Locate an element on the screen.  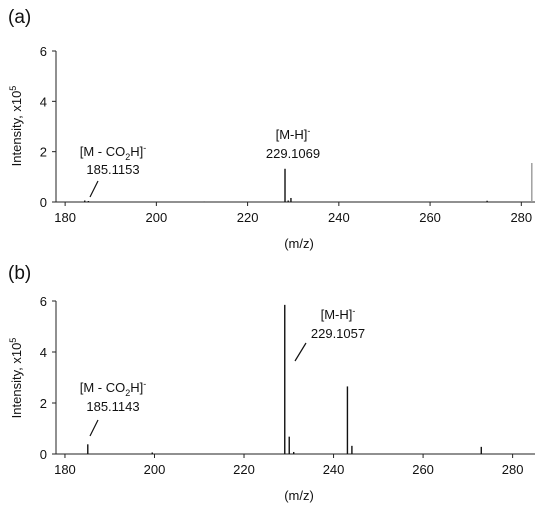
panel-b-annotations: [M - CO2H]-185.1143 [M-H]- 229.1057 is located at coordinates (222, 371).